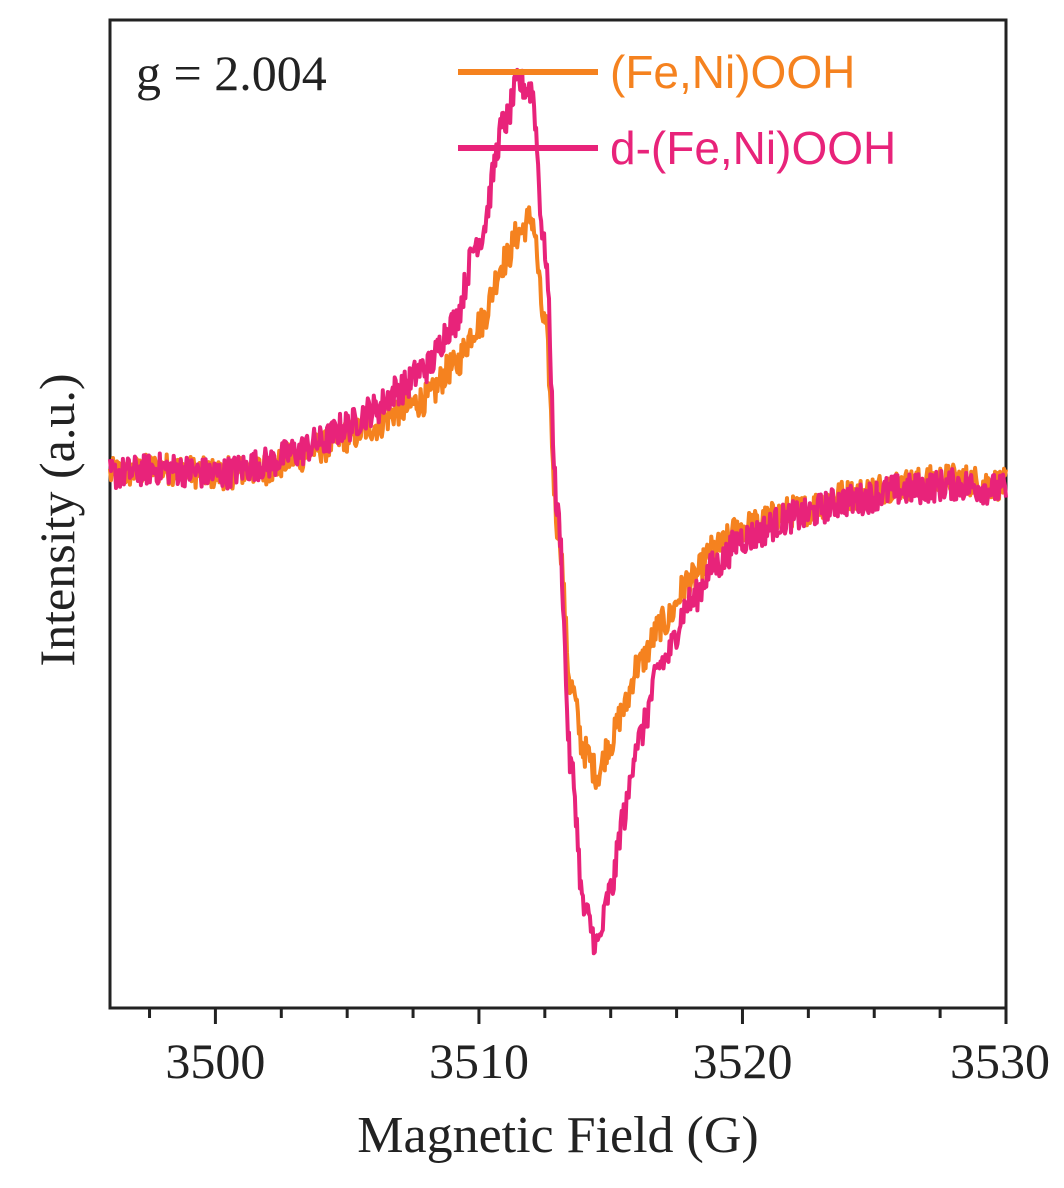  What do you see at coordinates (753, 148) in the screenshot?
I see `legend-label-d-fe-ni-ooh: d-(Fe,Ni)OOH` at bounding box center [753, 148].